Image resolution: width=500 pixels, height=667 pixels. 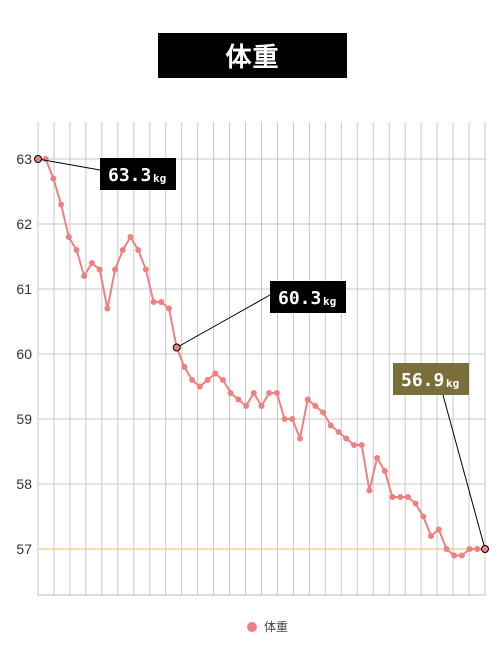 What do you see at coordinates (24, 289) in the screenshot?
I see `y-tick-label: 61` at bounding box center [24, 289].